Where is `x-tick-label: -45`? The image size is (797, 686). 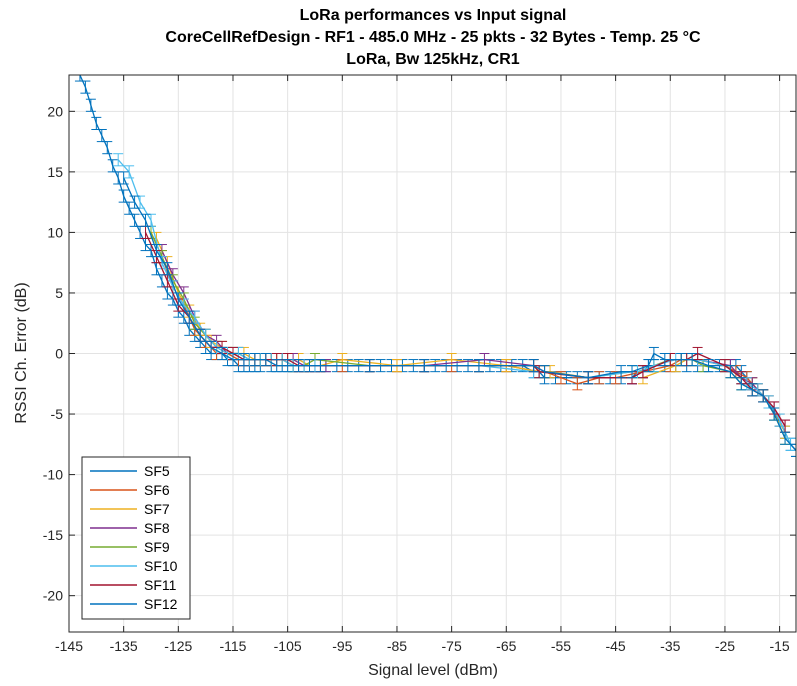
x-tick-label: -45 is located at coordinates (615, 646).